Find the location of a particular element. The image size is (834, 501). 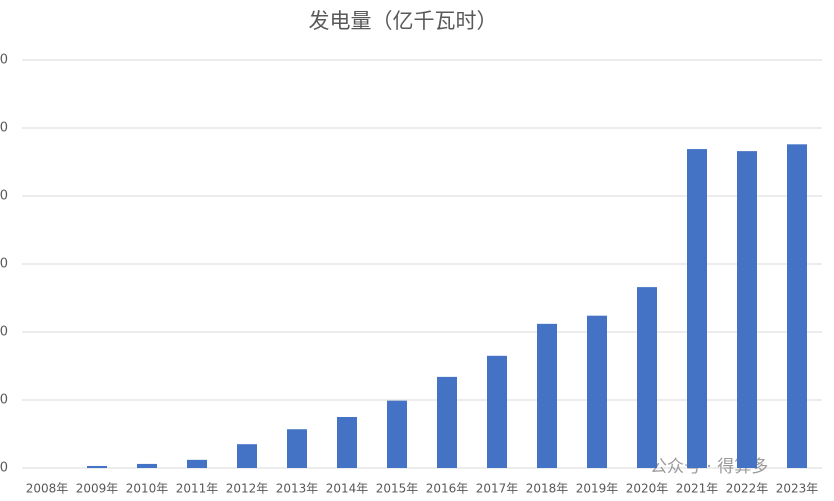

x-tick-label: 2018年 is located at coordinates (547, 489).